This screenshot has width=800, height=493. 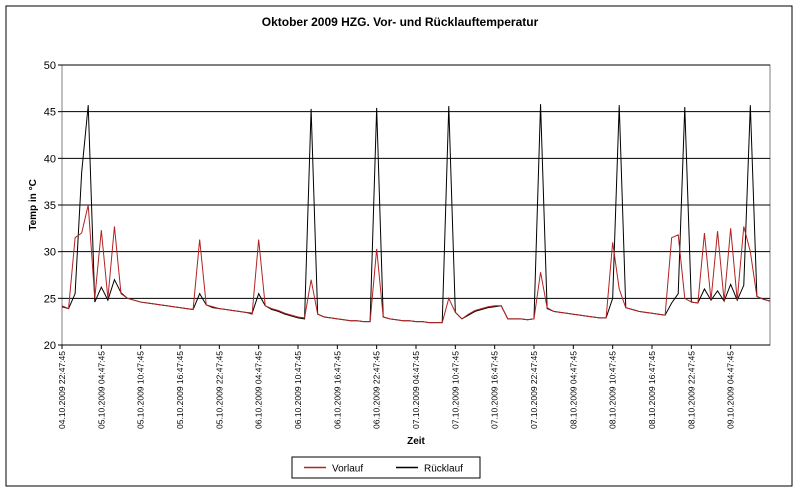 I want to click on y-tick-label: 35, so click(x=50, y=206).